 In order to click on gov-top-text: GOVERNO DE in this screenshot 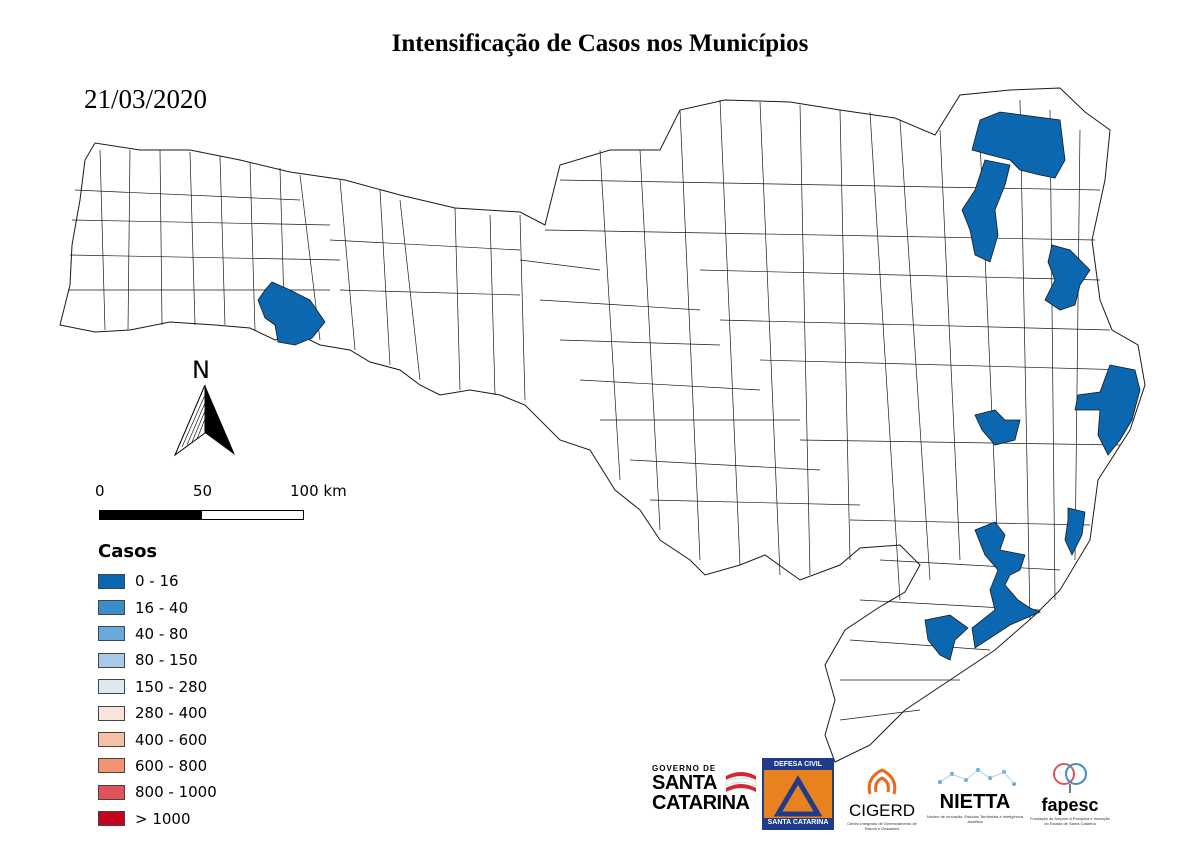, I will do `click(684, 768)`.